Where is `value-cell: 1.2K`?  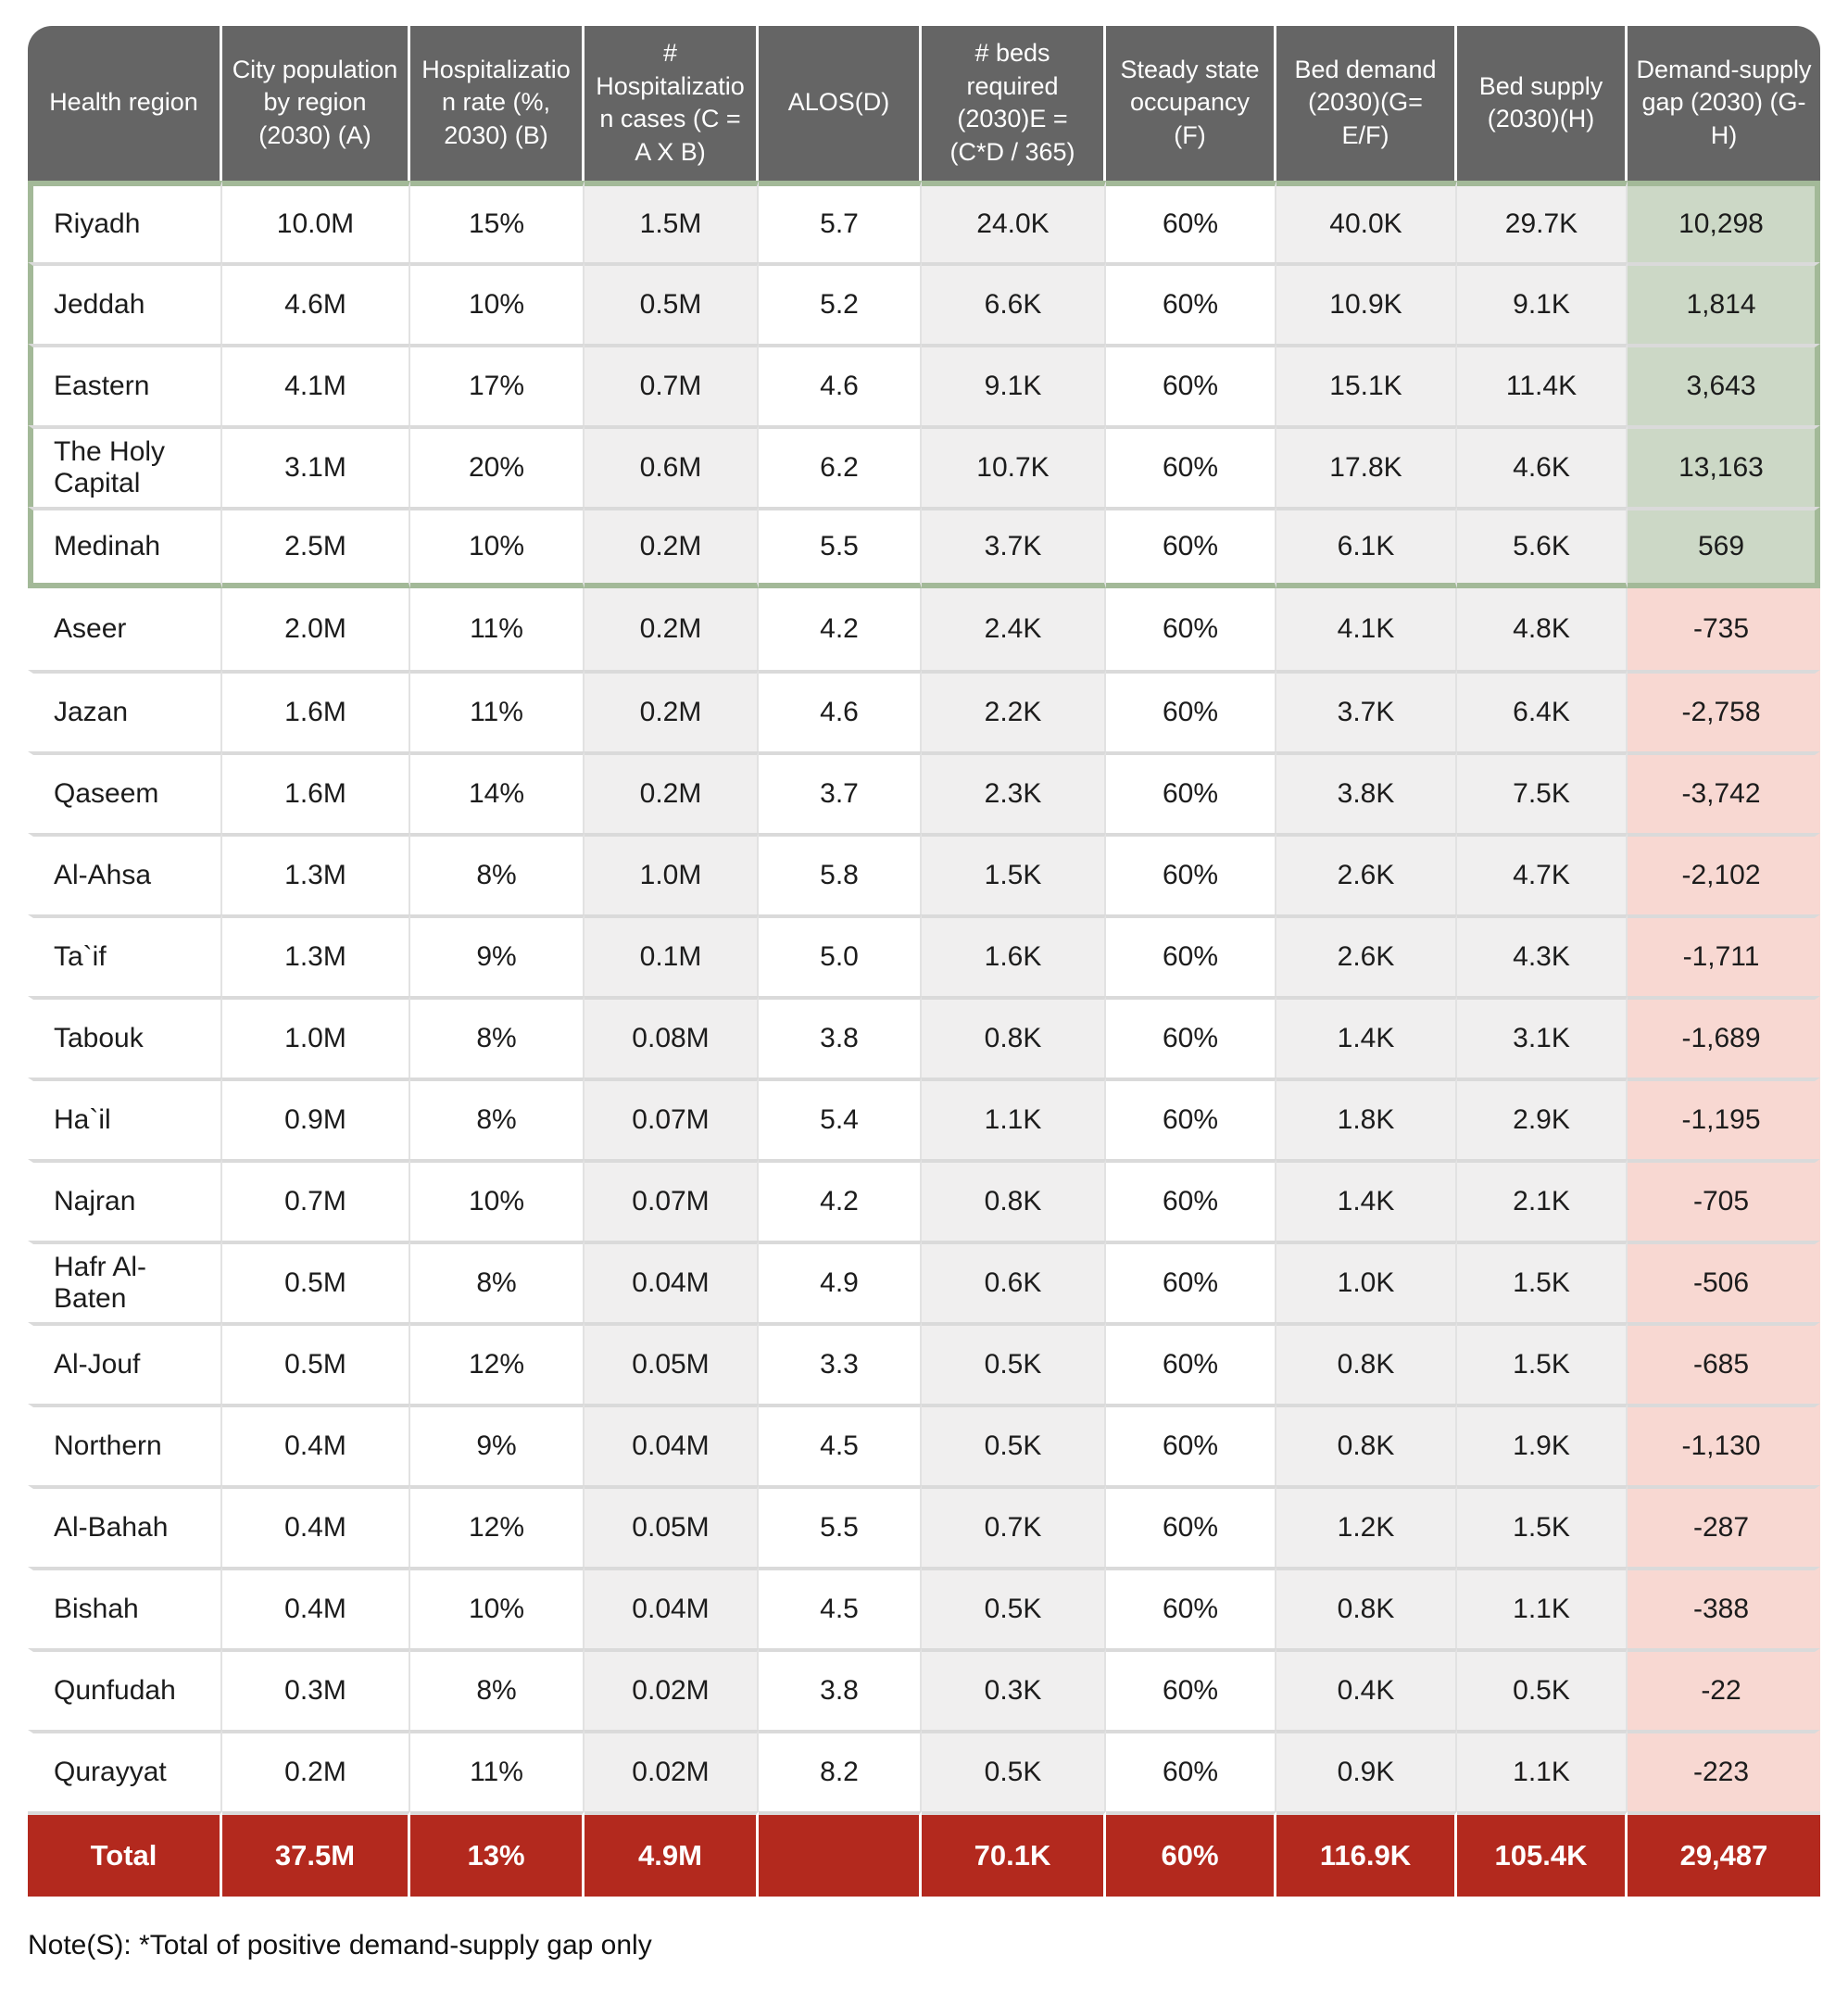
value-cell: 1.2K is located at coordinates (1366, 1525).